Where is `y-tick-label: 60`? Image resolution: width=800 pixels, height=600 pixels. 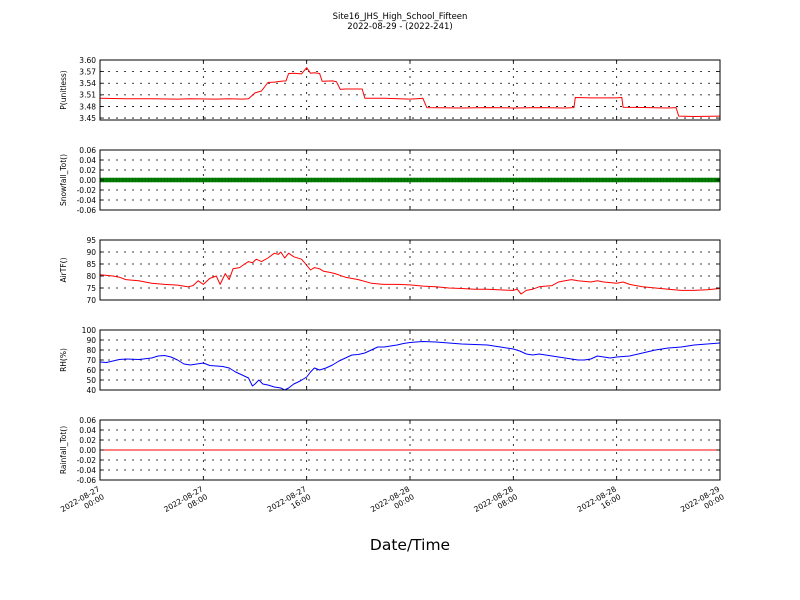
y-tick-label: 60 is located at coordinates (91, 370).